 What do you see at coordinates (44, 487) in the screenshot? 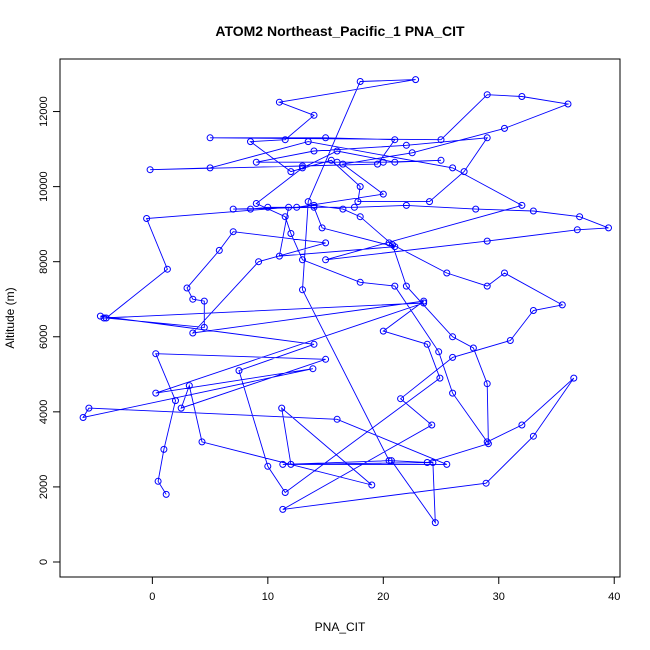
I see `y-tick-label-1: 2000` at bounding box center [44, 487].